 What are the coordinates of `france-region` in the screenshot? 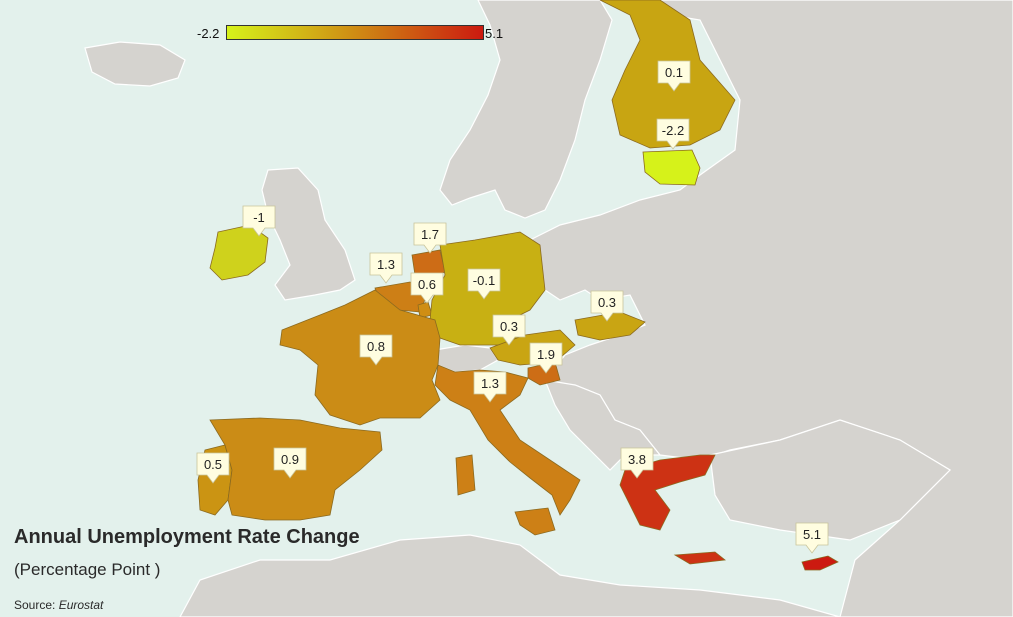 It's located at (360, 357).